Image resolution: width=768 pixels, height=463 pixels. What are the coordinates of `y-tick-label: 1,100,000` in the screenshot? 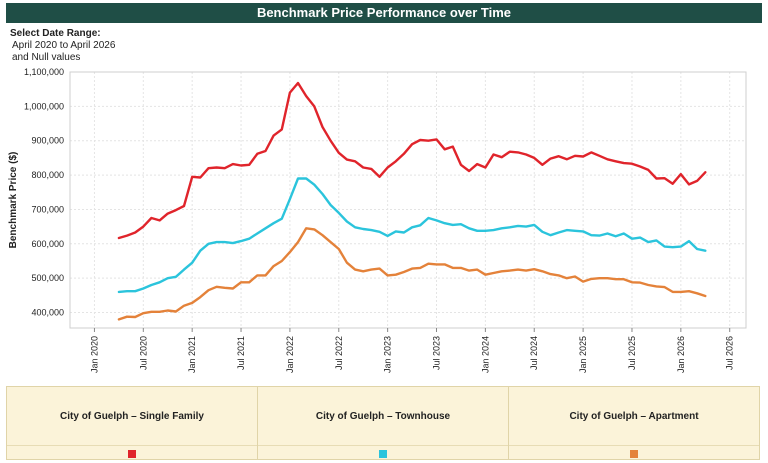 It's located at (44, 72).